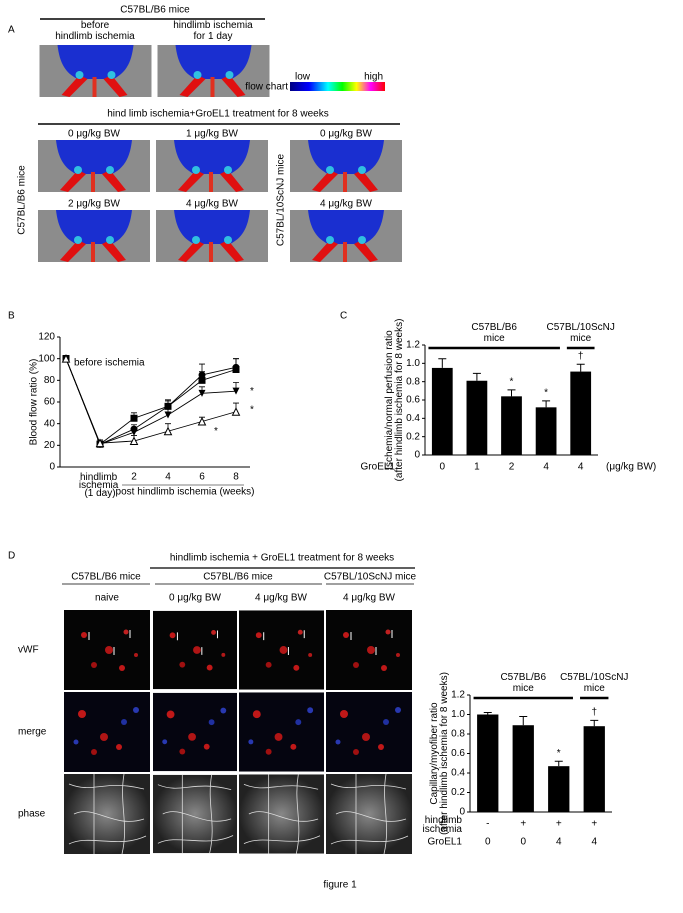 This screenshot has width=683, height=913. I want to click on y-axis-label-line: Ischemia/normal perfusion ratio, so click(389, 400).